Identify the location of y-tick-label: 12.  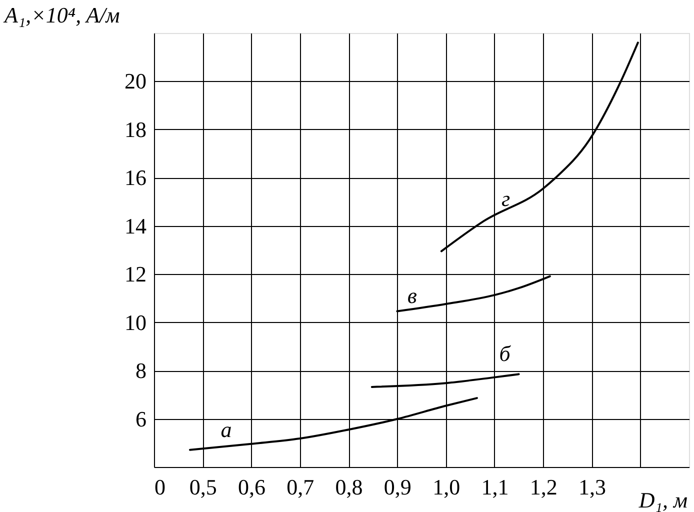
(135, 274).